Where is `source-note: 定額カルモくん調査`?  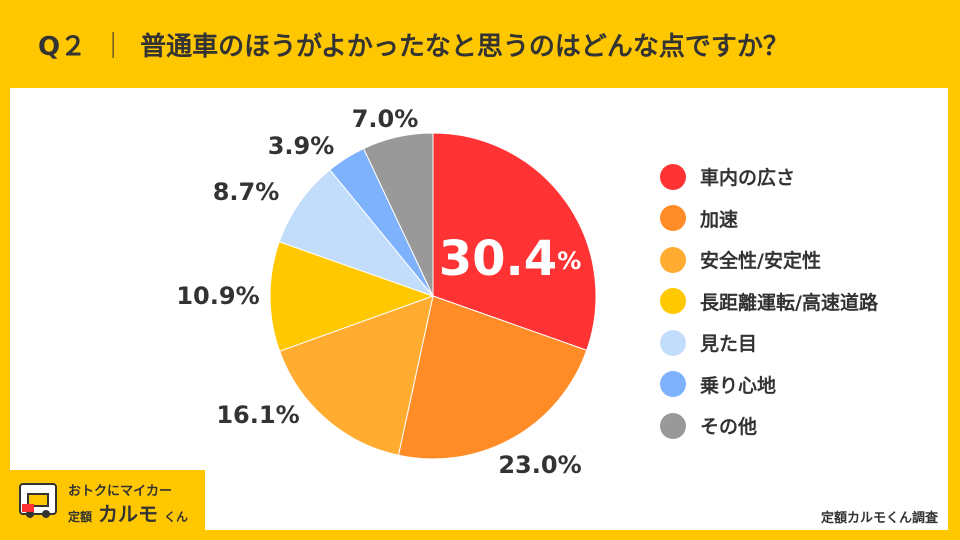 source-note: 定額カルモくん調査 is located at coordinates (879, 518).